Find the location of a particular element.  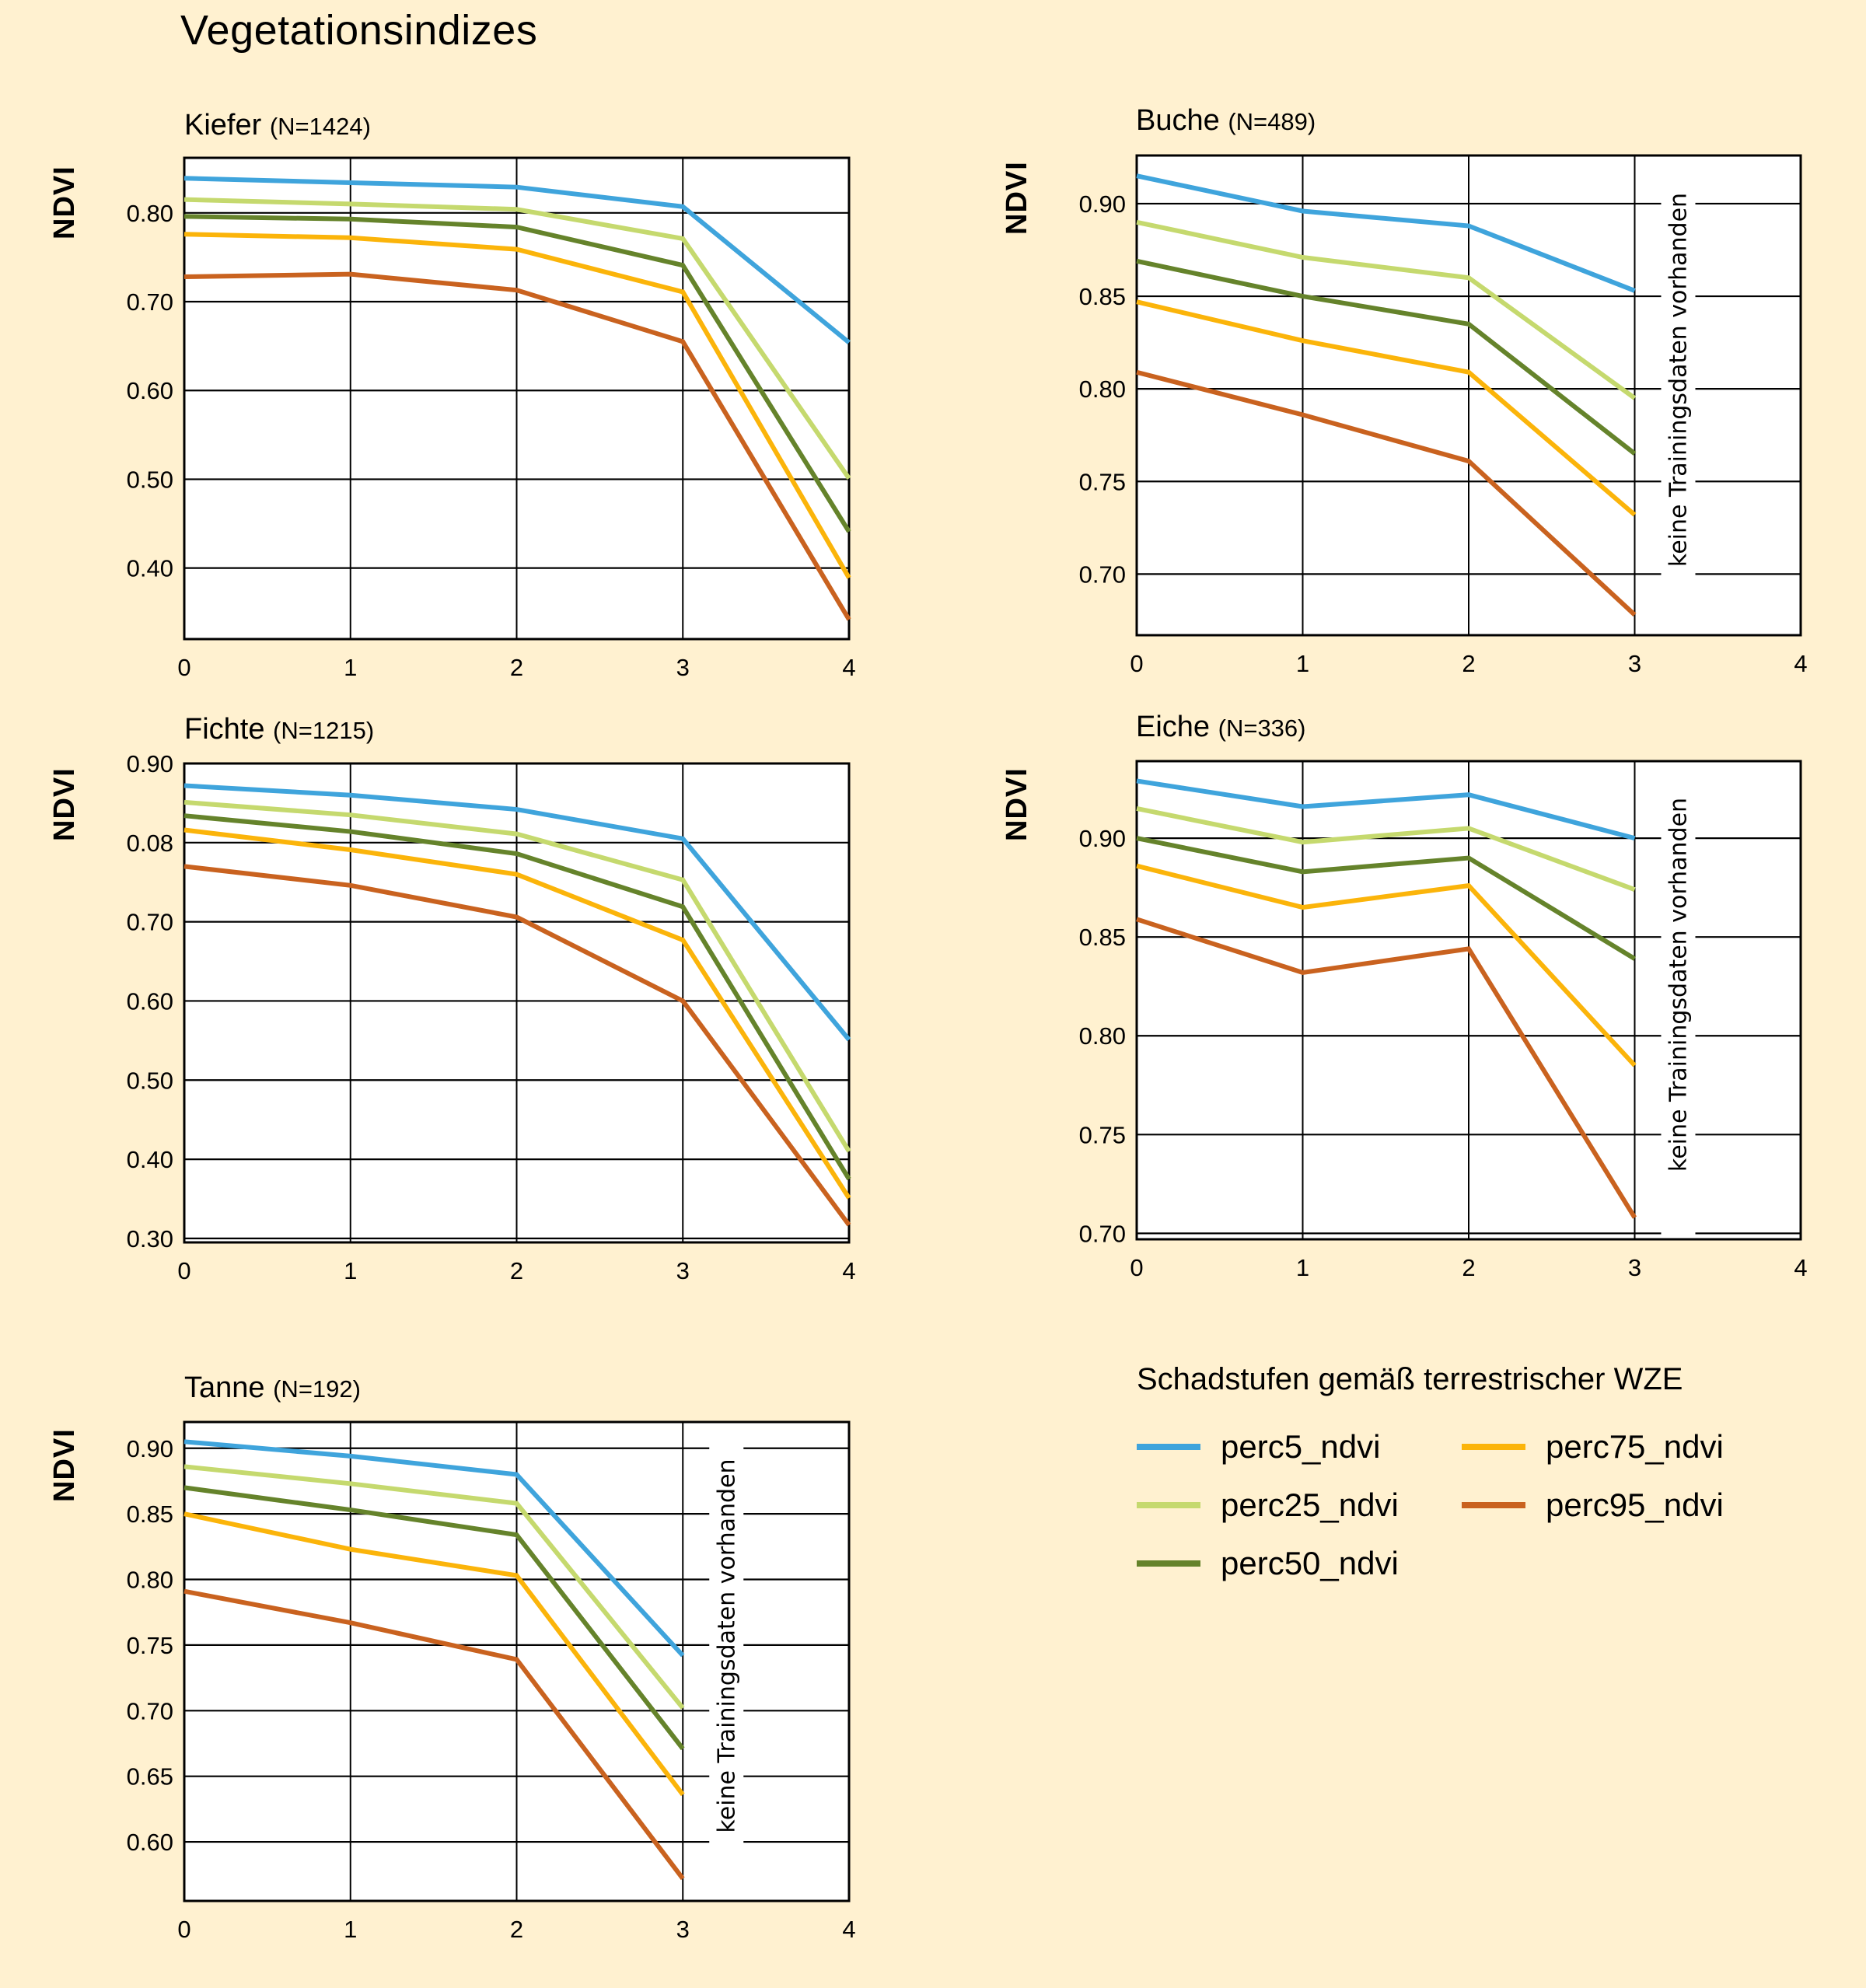

legend-label: perc50_ndvi is located at coordinates (1310, 1563).